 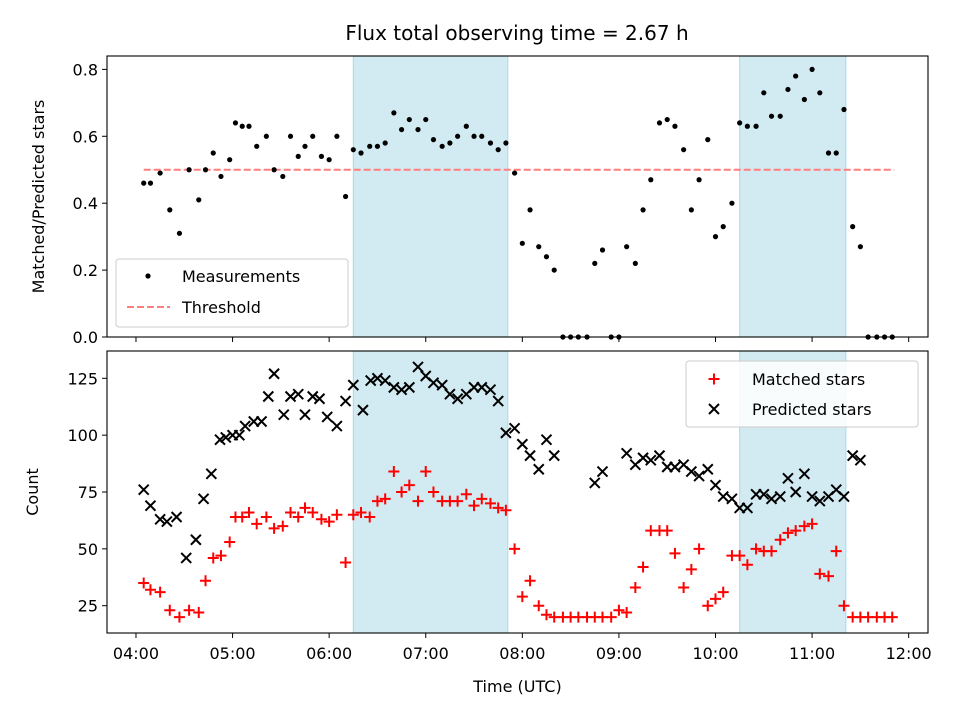 I want to click on y-tick-label: 75, so click(x=88, y=492).